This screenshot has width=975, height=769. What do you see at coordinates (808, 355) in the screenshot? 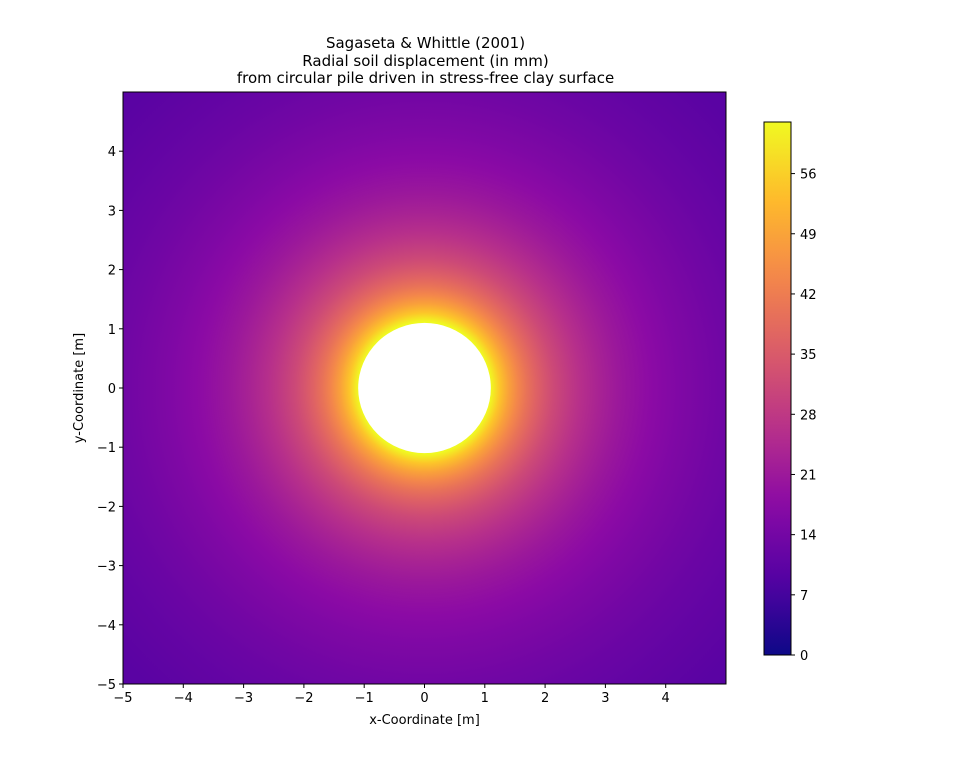
I see `colorbar-tick-label: 35` at bounding box center [808, 355].